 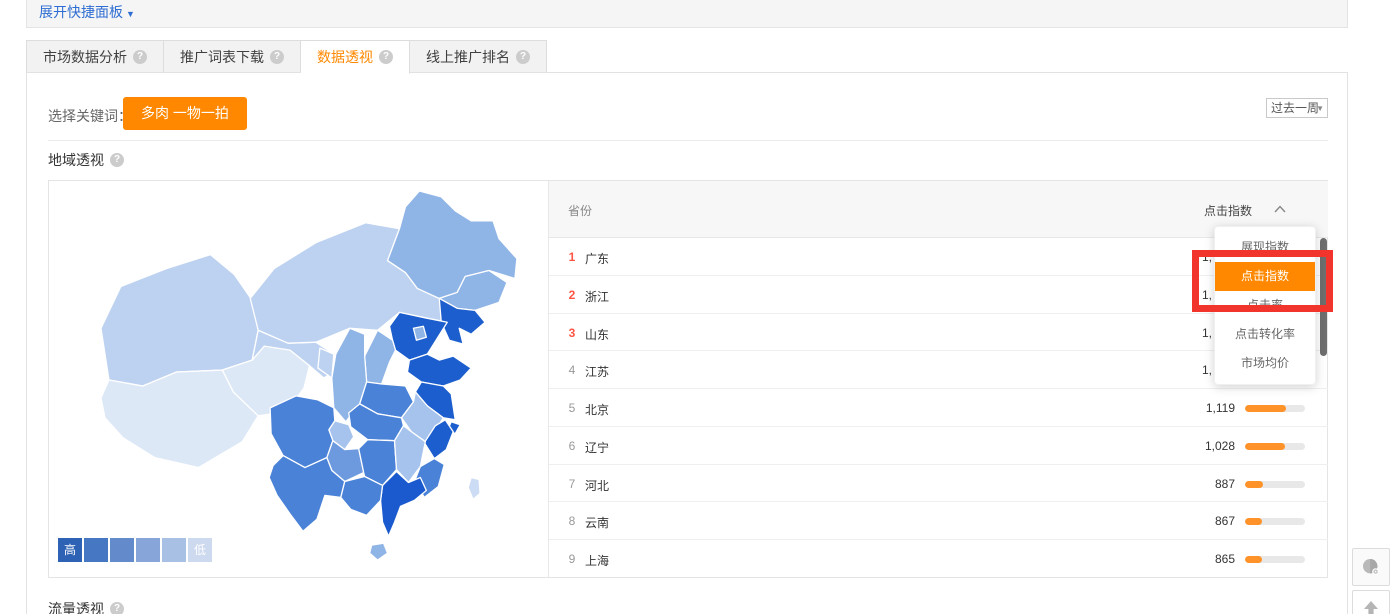 I want to click on table-row: 5 北京 1,119, so click(x=938, y=408).